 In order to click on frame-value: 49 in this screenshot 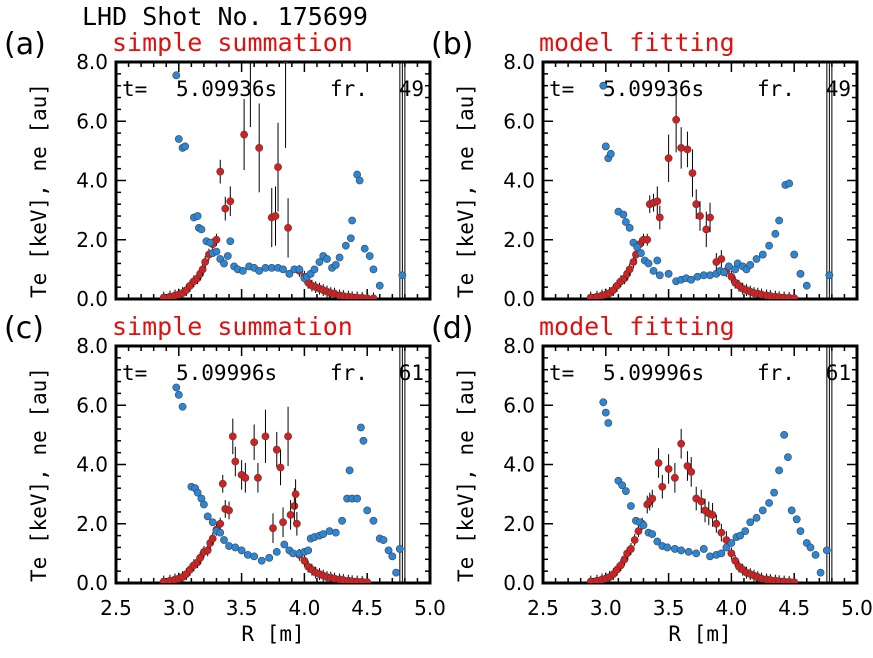, I will do `click(411, 89)`.